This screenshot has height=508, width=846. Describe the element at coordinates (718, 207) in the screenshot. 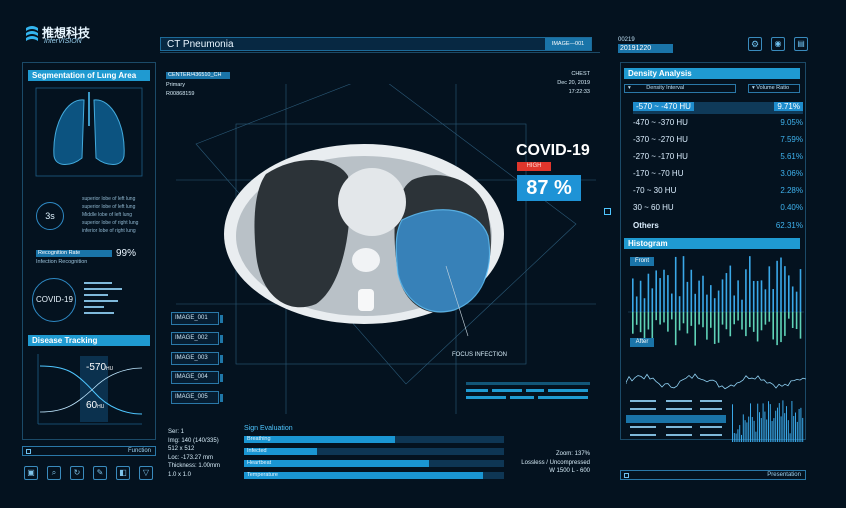

I see `density-row: 30 ~ 60 HU 0.40%` at that location.